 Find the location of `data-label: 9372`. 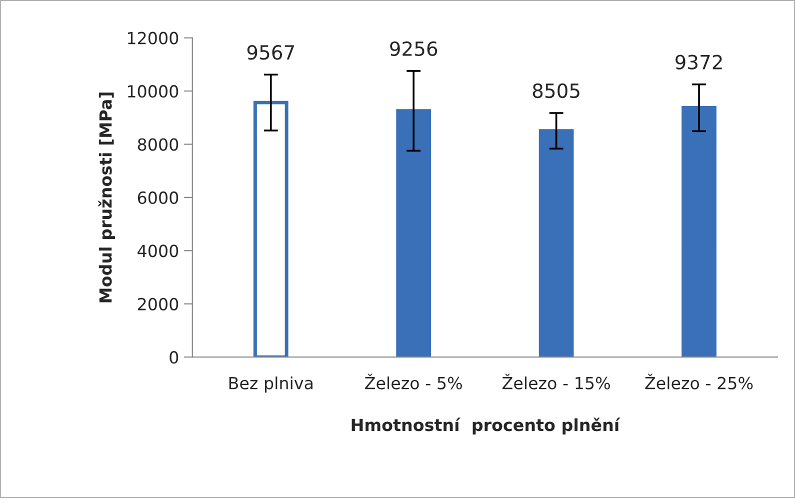

data-label: 9372 is located at coordinates (699, 62).